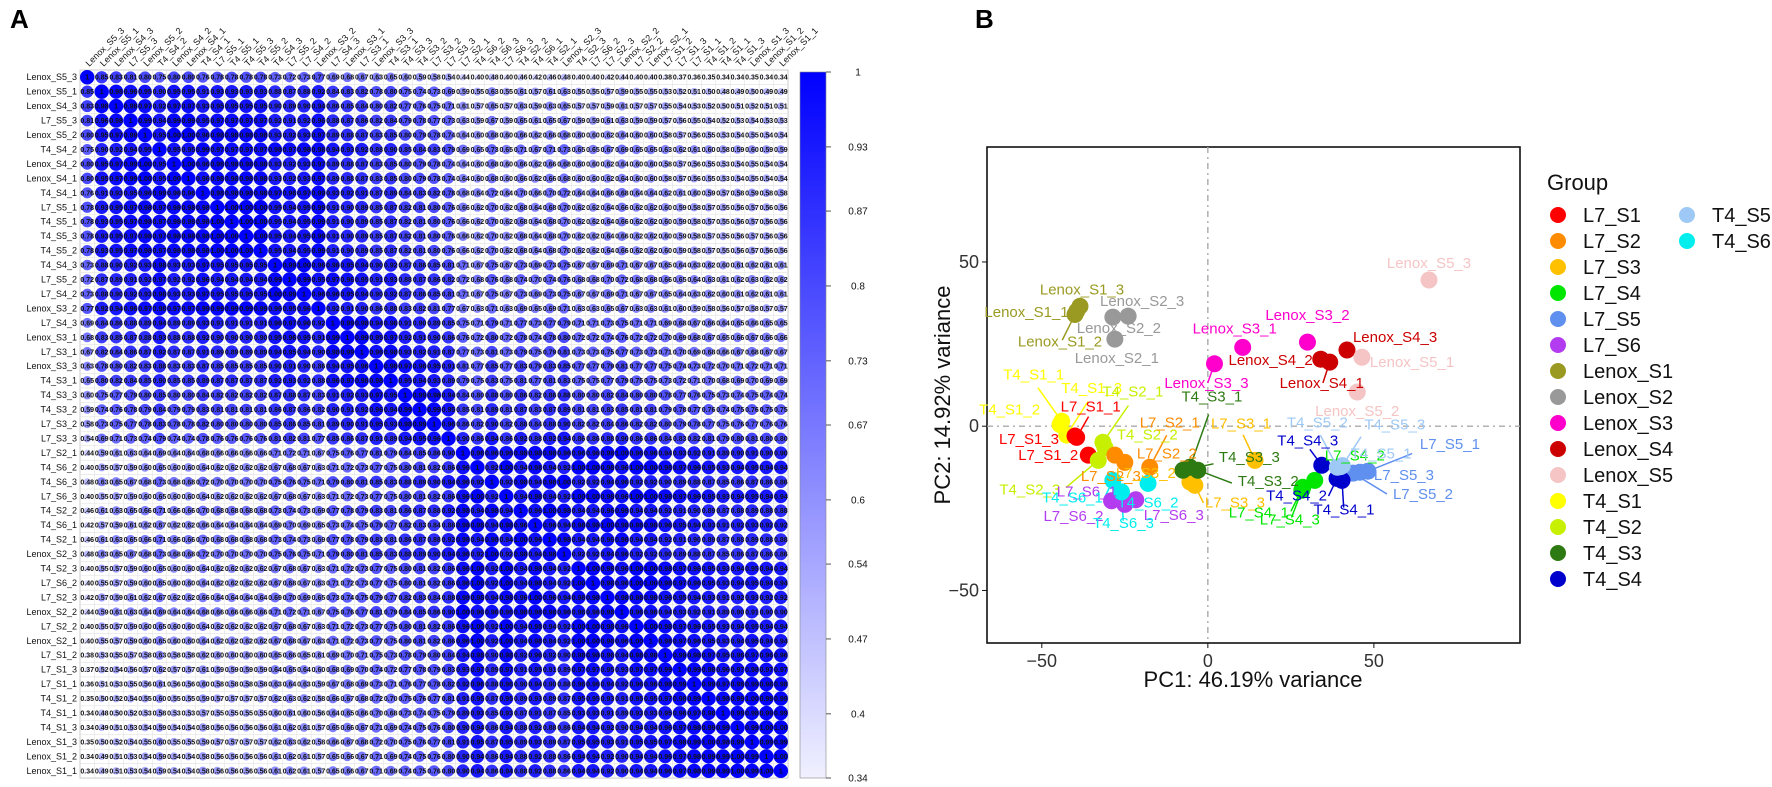 The width and height of the screenshot is (1772, 787). Describe the element at coordinates (174, 425) in the screenshot. I see `correlation-value: 0.78` at that location.